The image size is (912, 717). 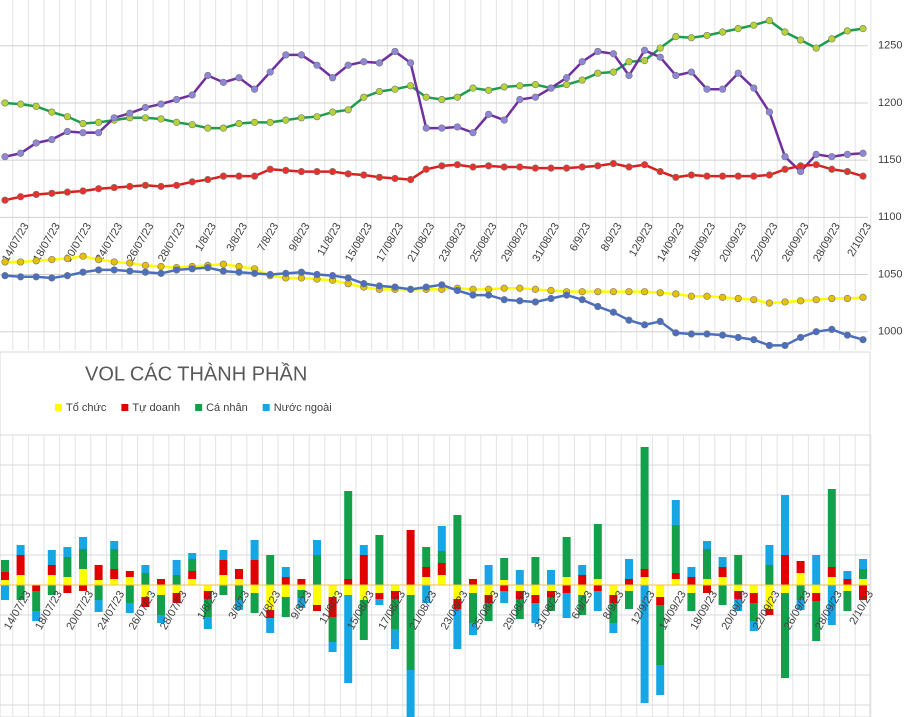 I want to click on y-tick-label: 1000, so click(x=890, y=332).